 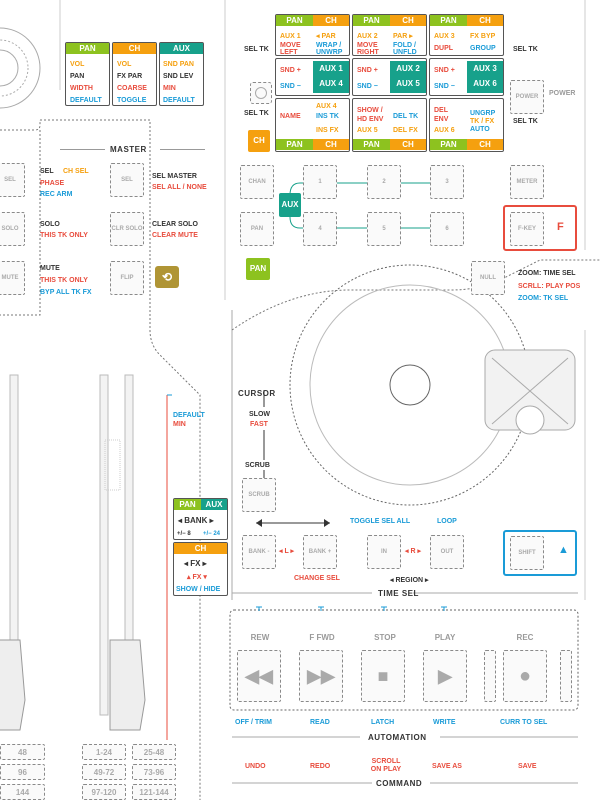 What do you see at coordinates (257, 393) in the screenshot?
I see `cursor-title: CURSOR` at bounding box center [257, 393].